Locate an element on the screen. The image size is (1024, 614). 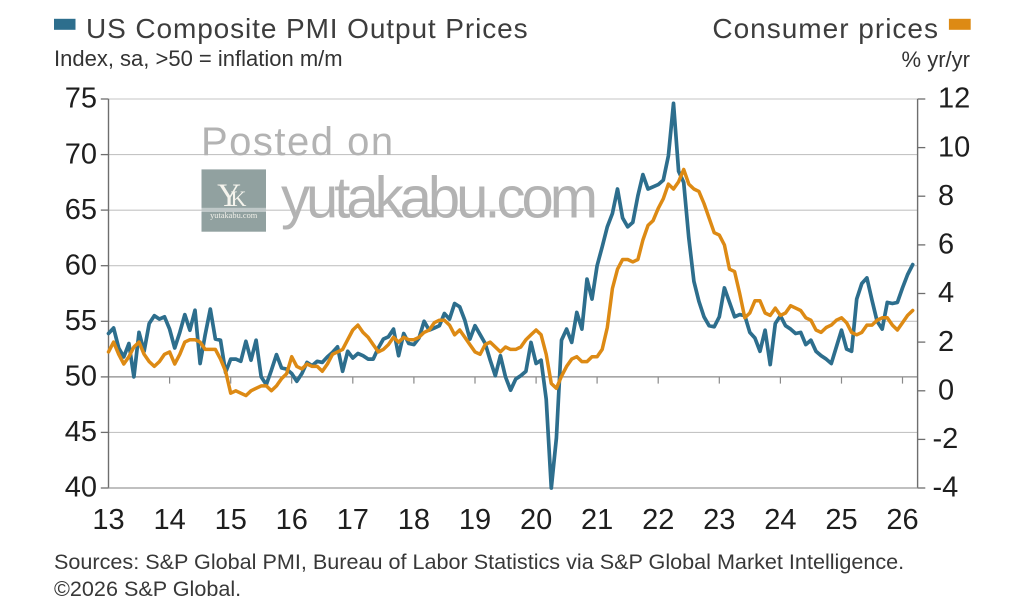
svg-text: 24 is located at coordinates (780, 520).